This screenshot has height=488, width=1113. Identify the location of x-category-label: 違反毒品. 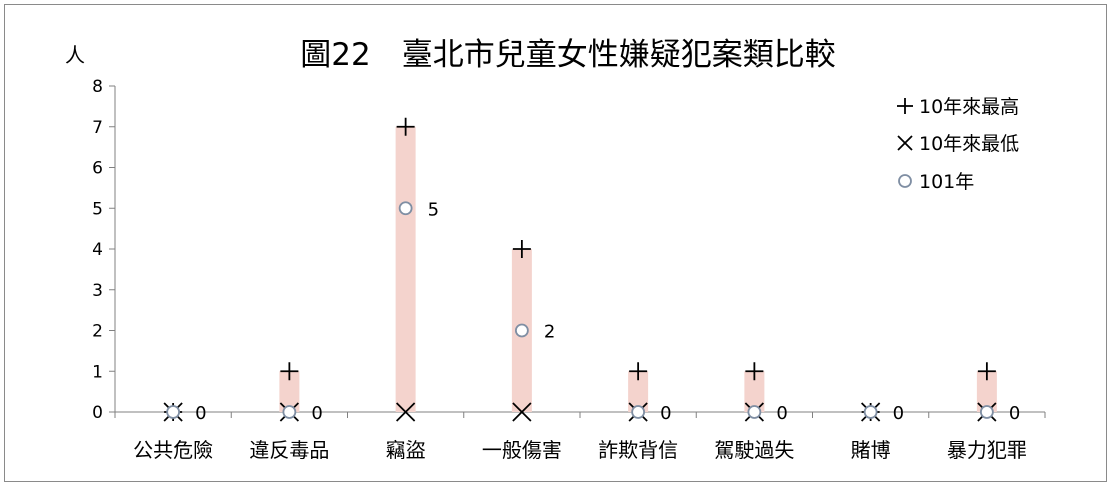
(289, 450).